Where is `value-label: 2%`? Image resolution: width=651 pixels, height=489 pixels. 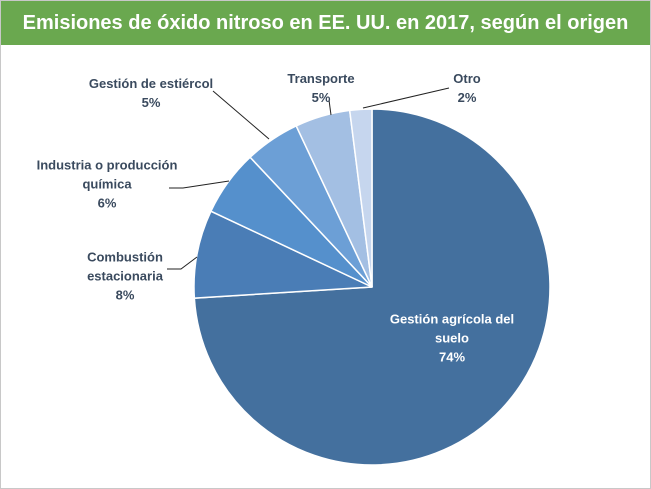
value-label: 2% is located at coordinates (467, 97).